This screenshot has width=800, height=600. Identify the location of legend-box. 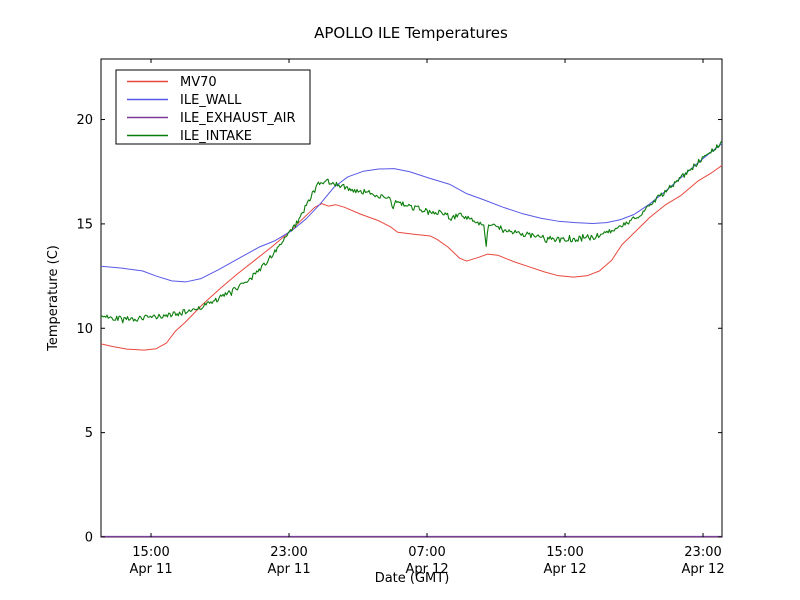
(213, 107).